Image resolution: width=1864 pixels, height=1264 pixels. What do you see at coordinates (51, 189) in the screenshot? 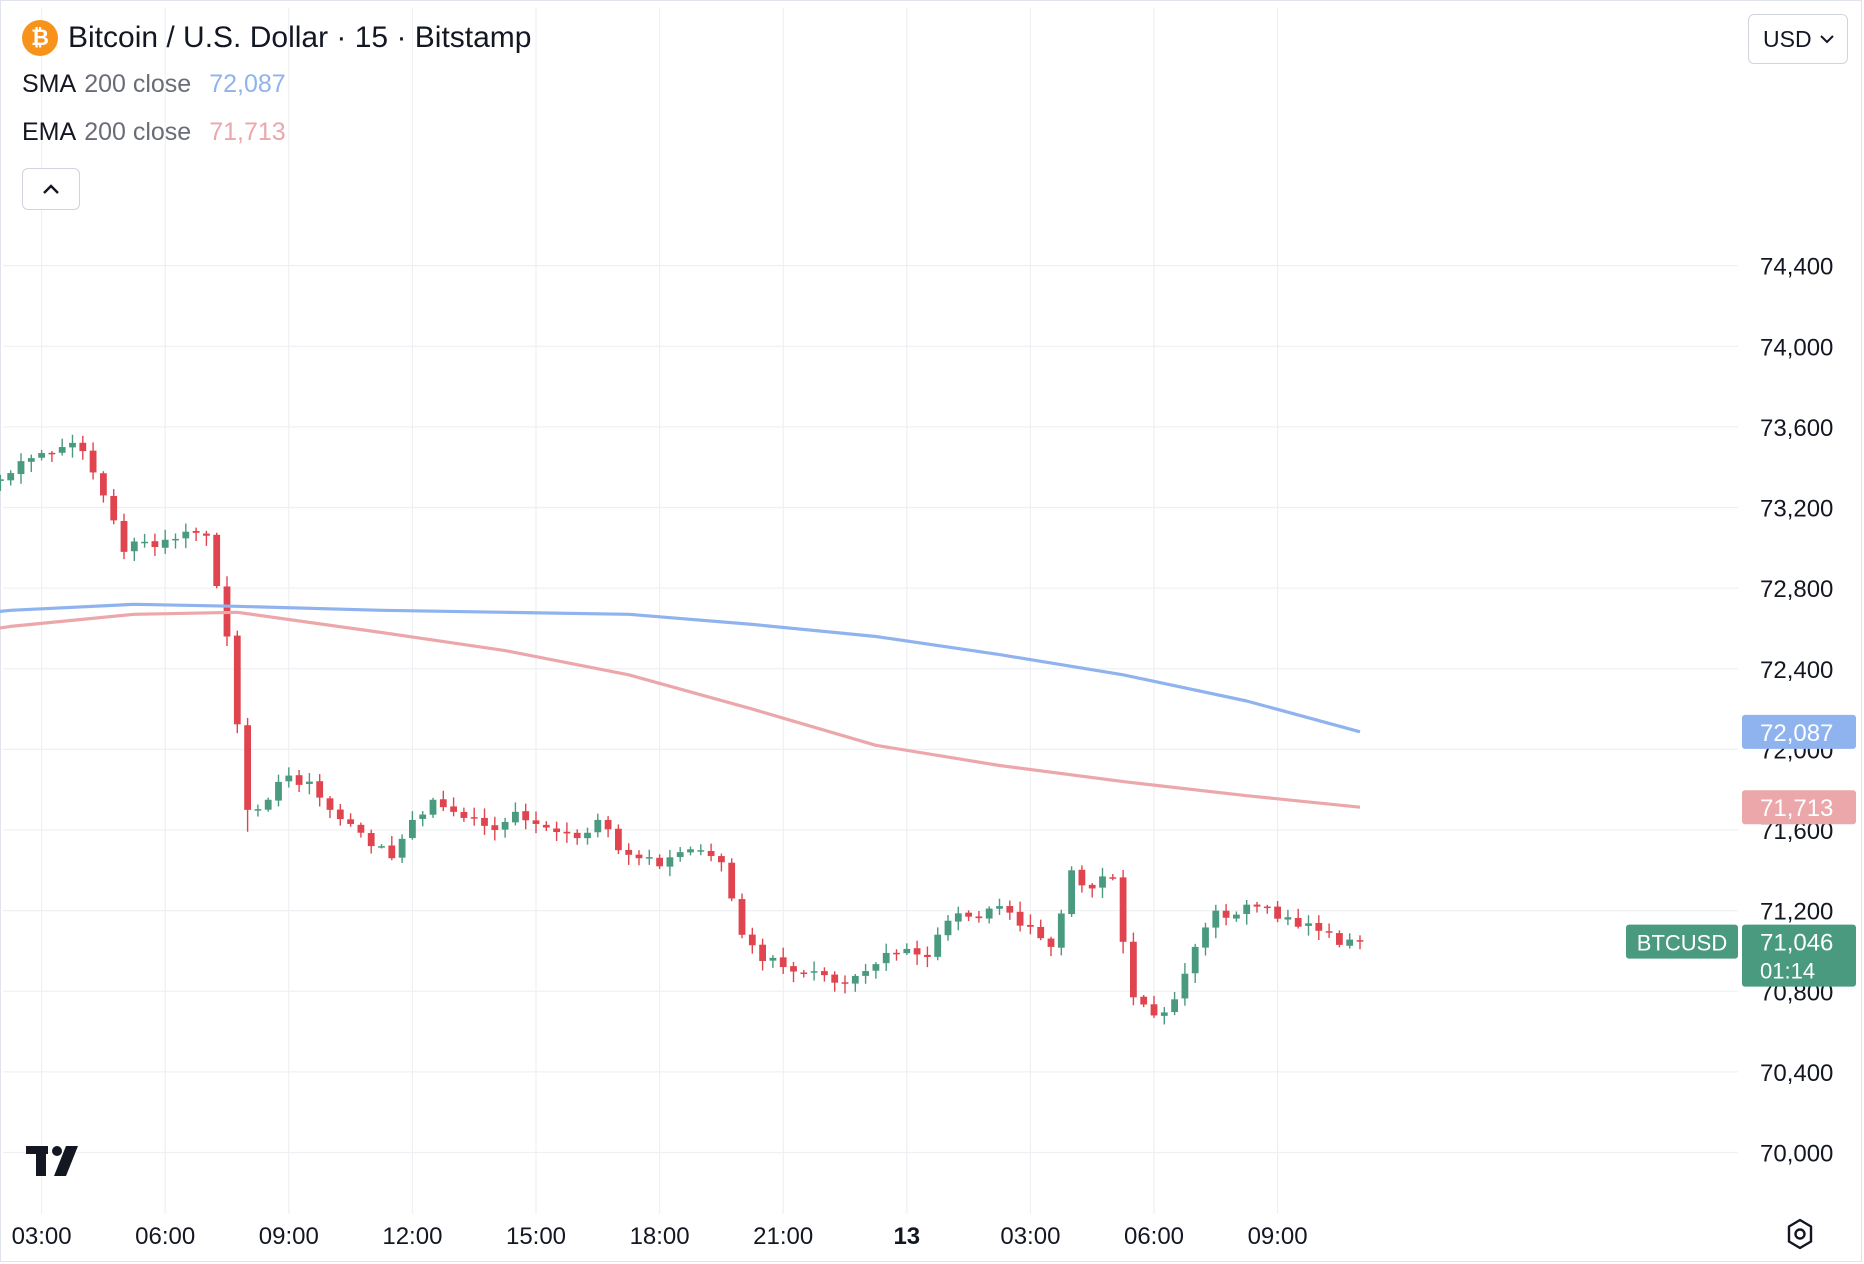
I see `collapse-legend-button` at bounding box center [51, 189].